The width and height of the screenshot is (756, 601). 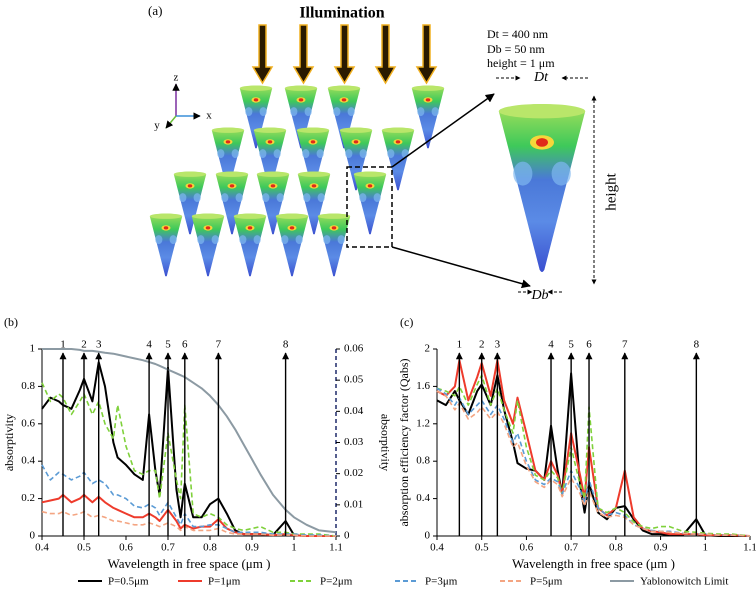 I want to click on y-tick-label: 1, so click(x=33, y=349).